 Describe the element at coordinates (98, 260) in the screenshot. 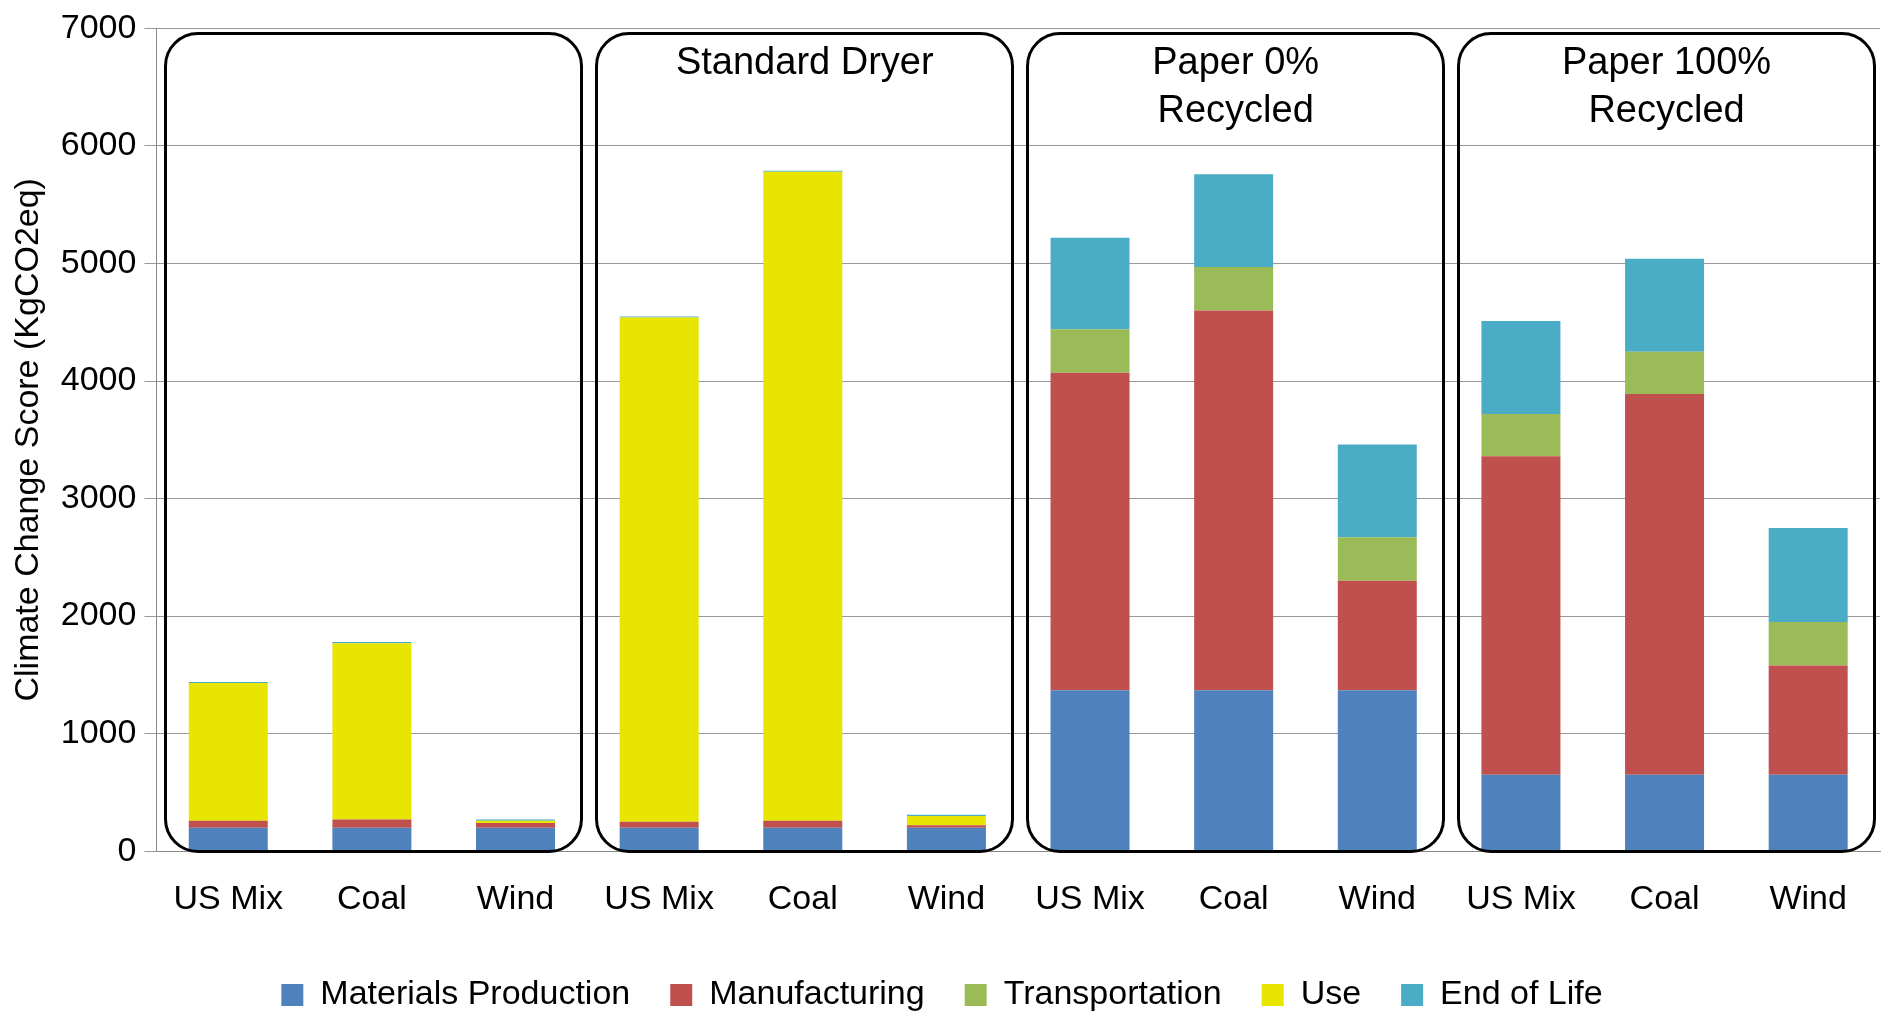

I see `y-tick-label: 5000` at that location.